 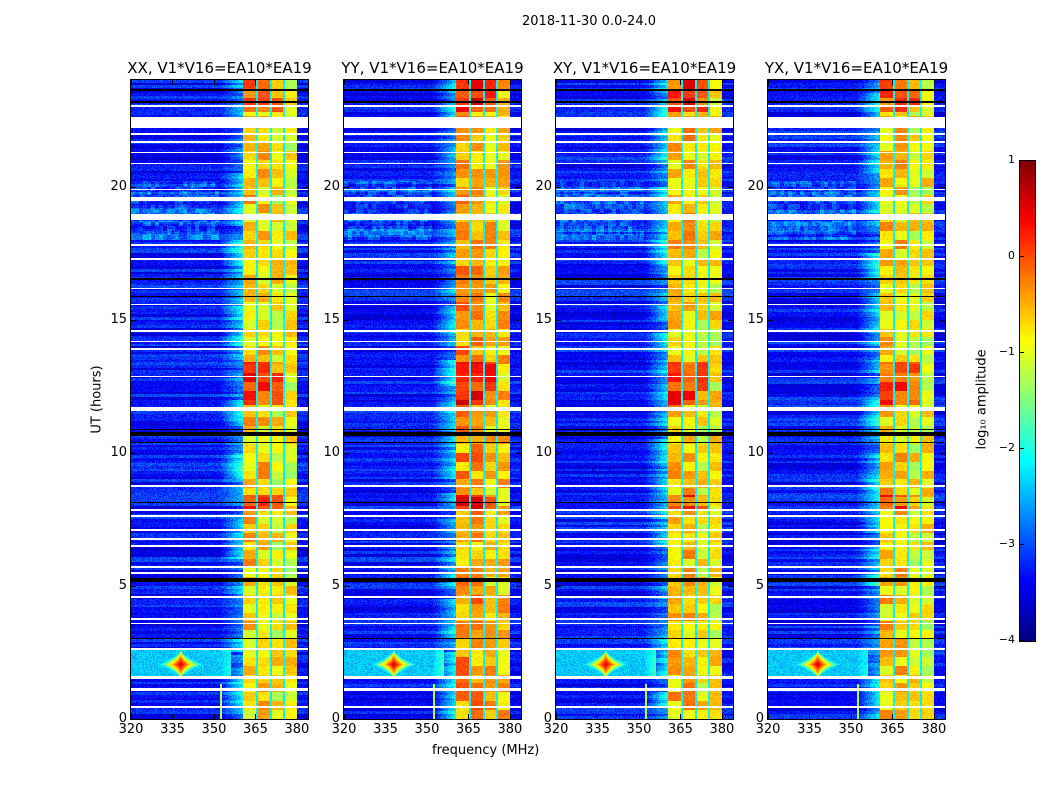 What do you see at coordinates (759, 718) in the screenshot?
I see `y-tick-label: 0` at bounding box center [759, 718].